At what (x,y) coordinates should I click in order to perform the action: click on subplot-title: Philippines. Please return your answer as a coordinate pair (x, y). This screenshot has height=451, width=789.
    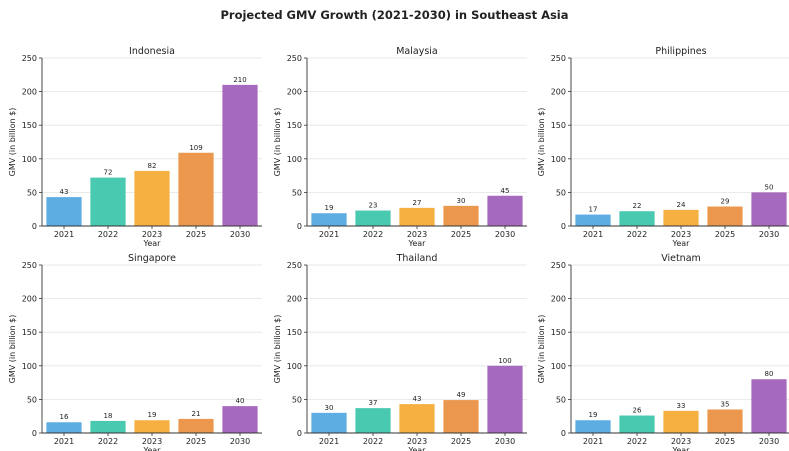
    Looking at the image, I should click on (680, 51).